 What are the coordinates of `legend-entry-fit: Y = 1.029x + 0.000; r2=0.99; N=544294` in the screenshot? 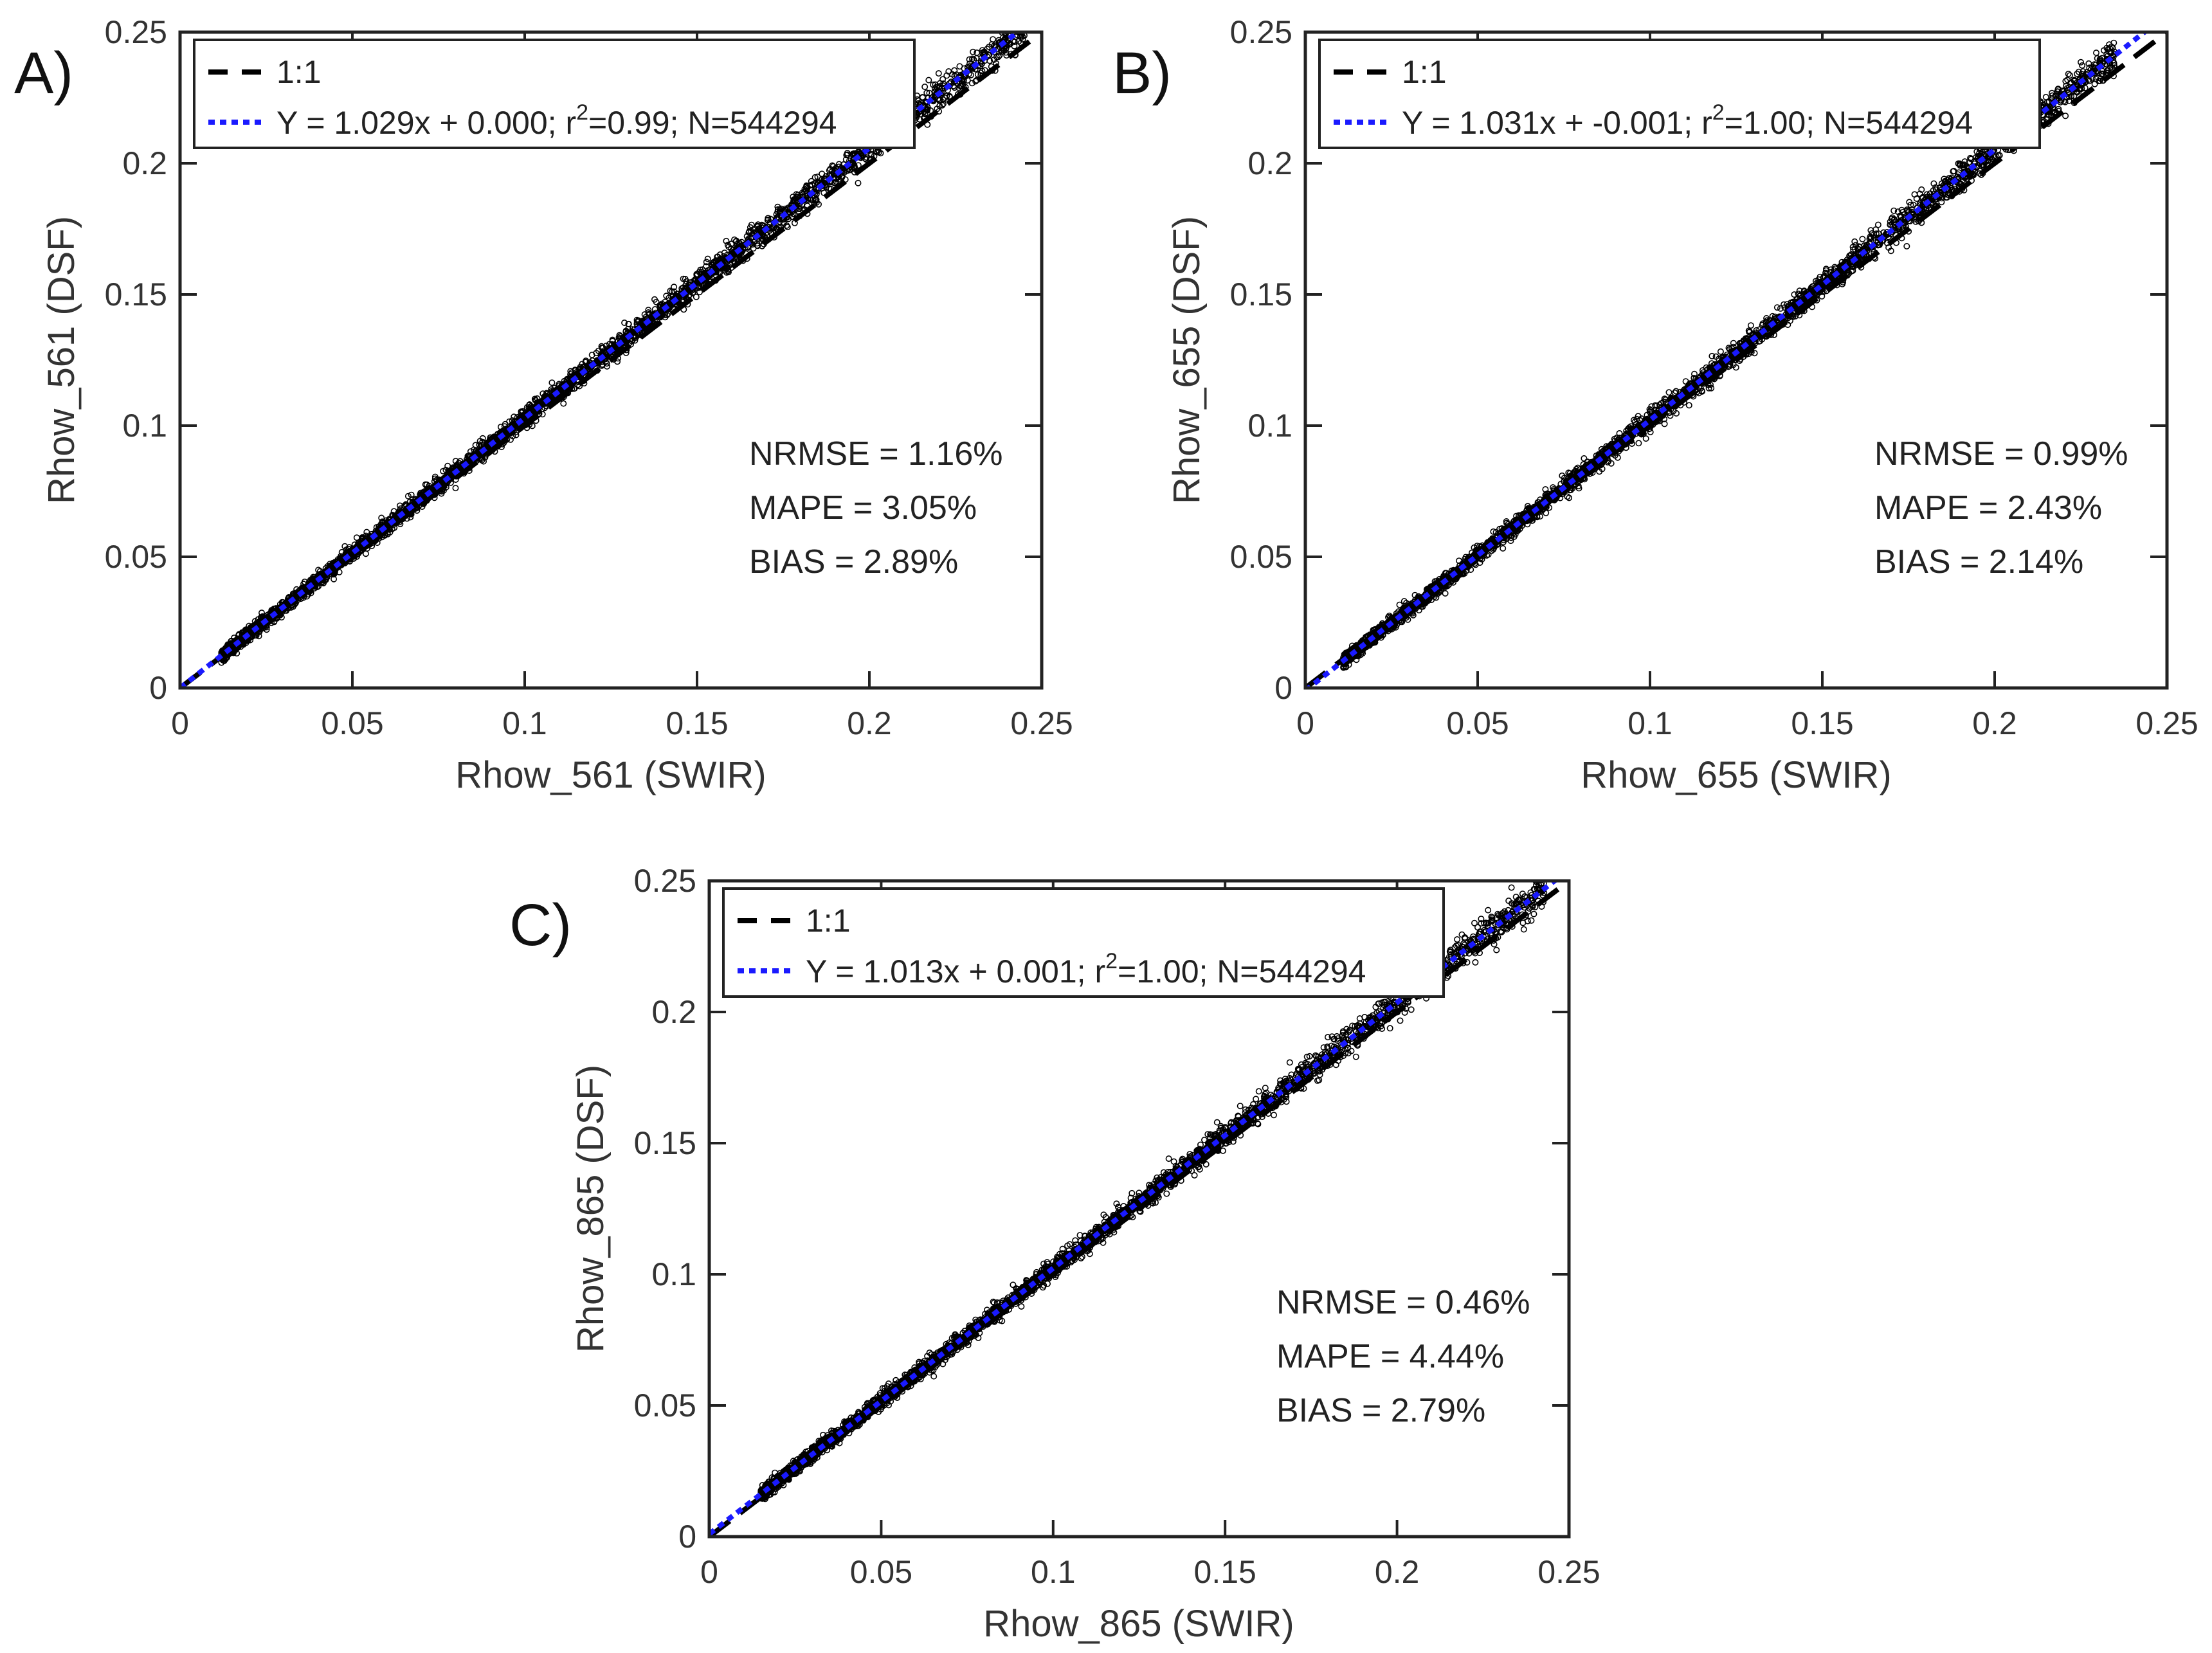 It's located at (556, 120).